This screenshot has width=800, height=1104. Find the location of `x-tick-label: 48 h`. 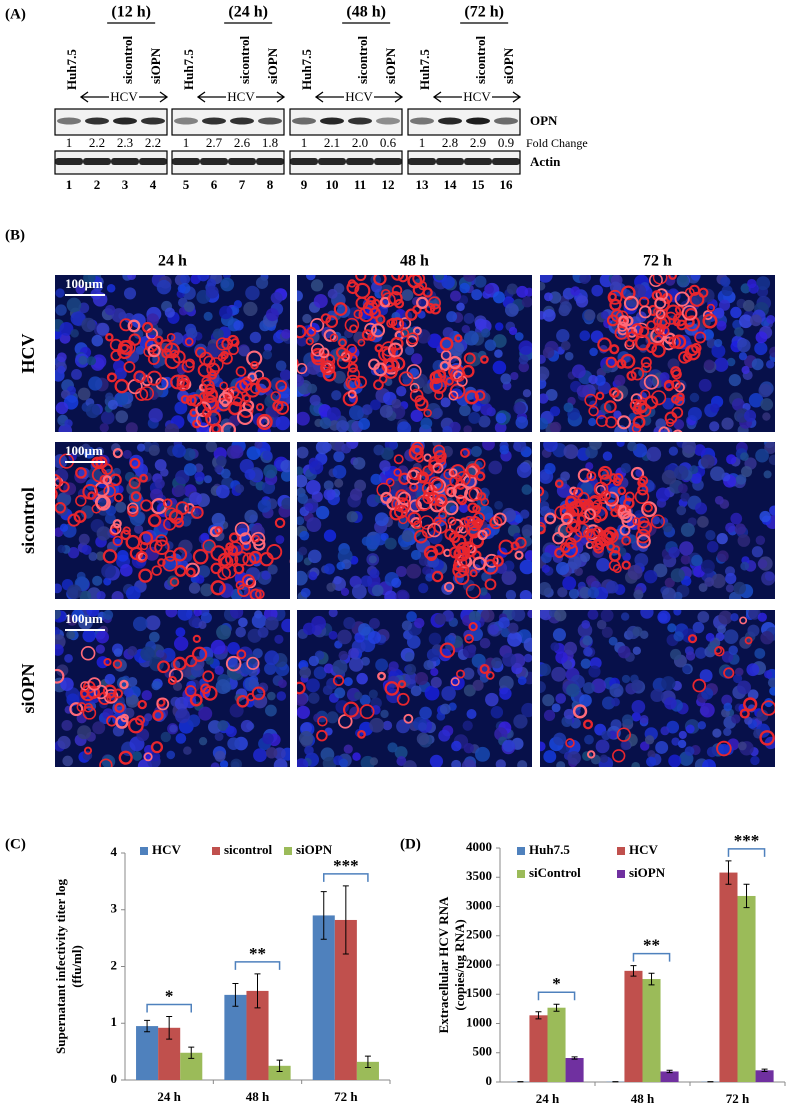

x-tick-label: 48 h is located at coordinates (643, 1097).